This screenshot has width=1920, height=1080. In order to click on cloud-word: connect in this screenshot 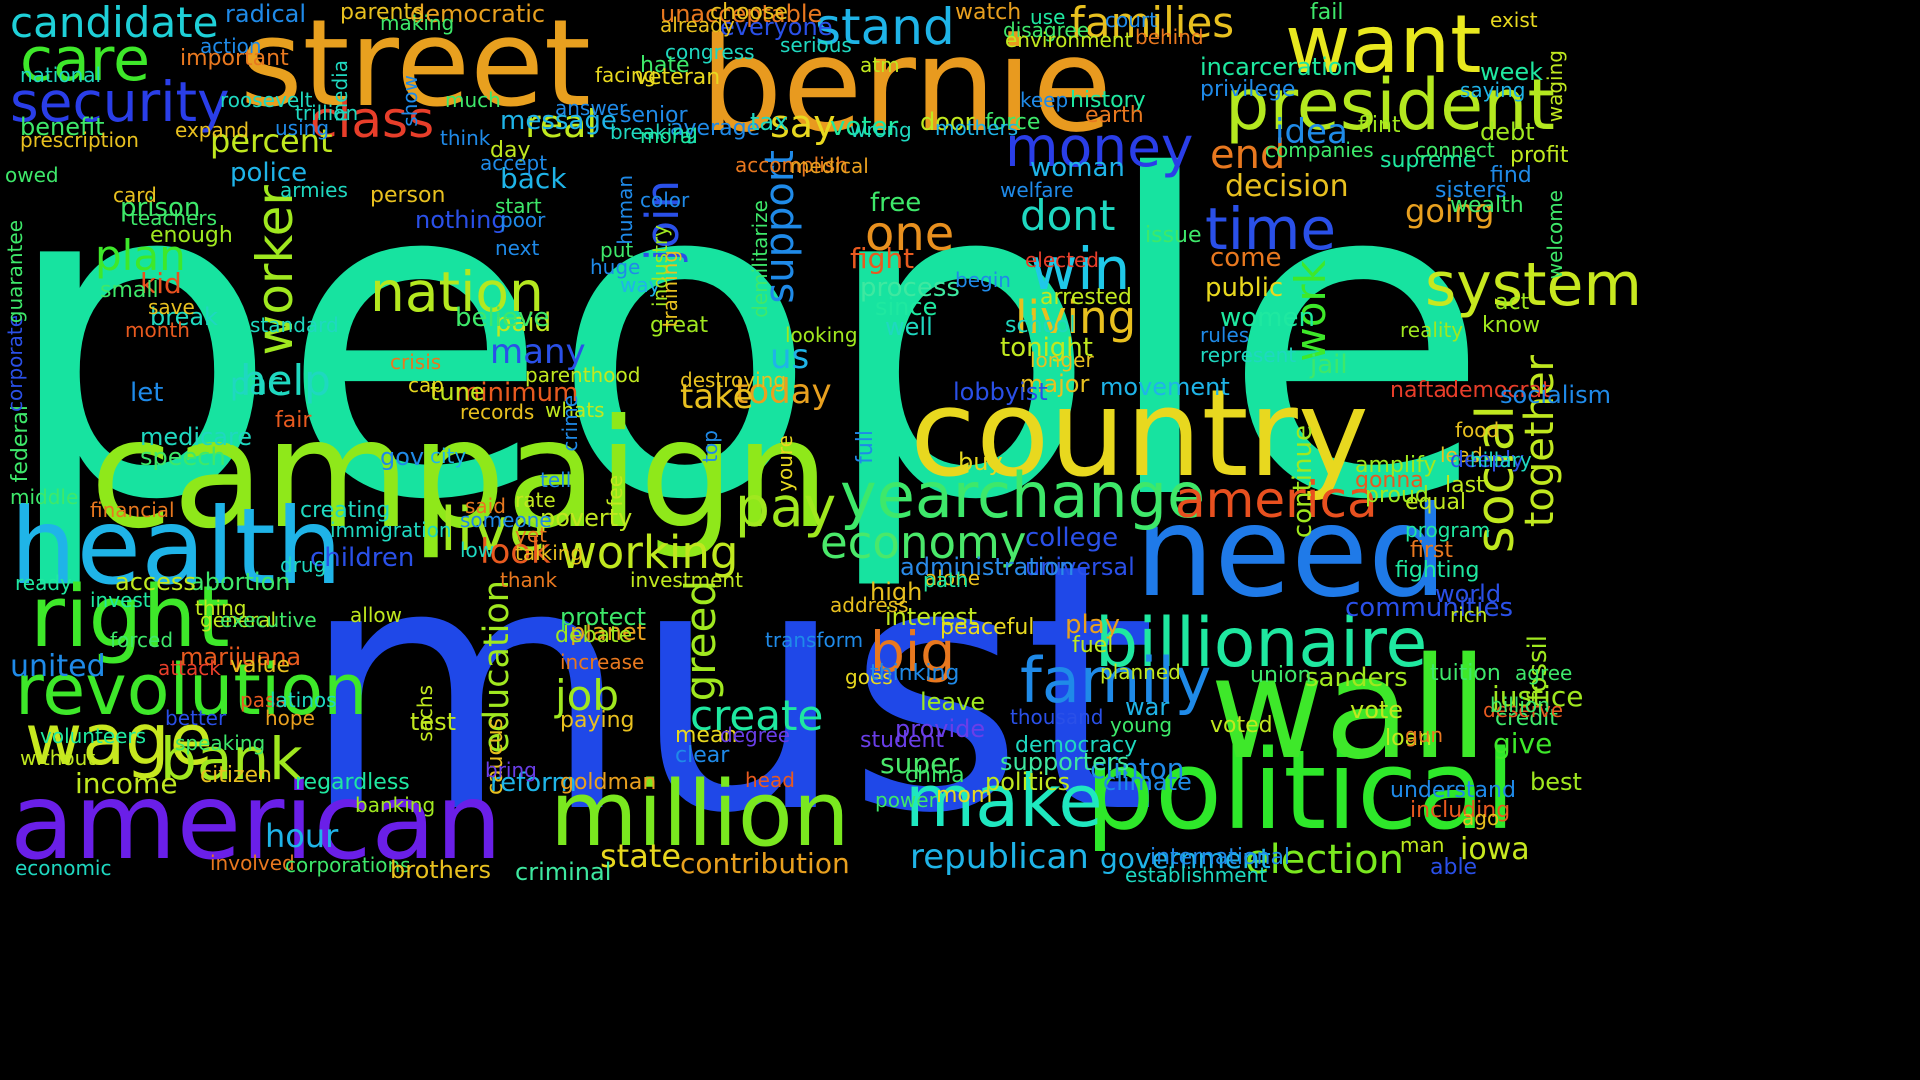, I will do `click(1455, 150)`.